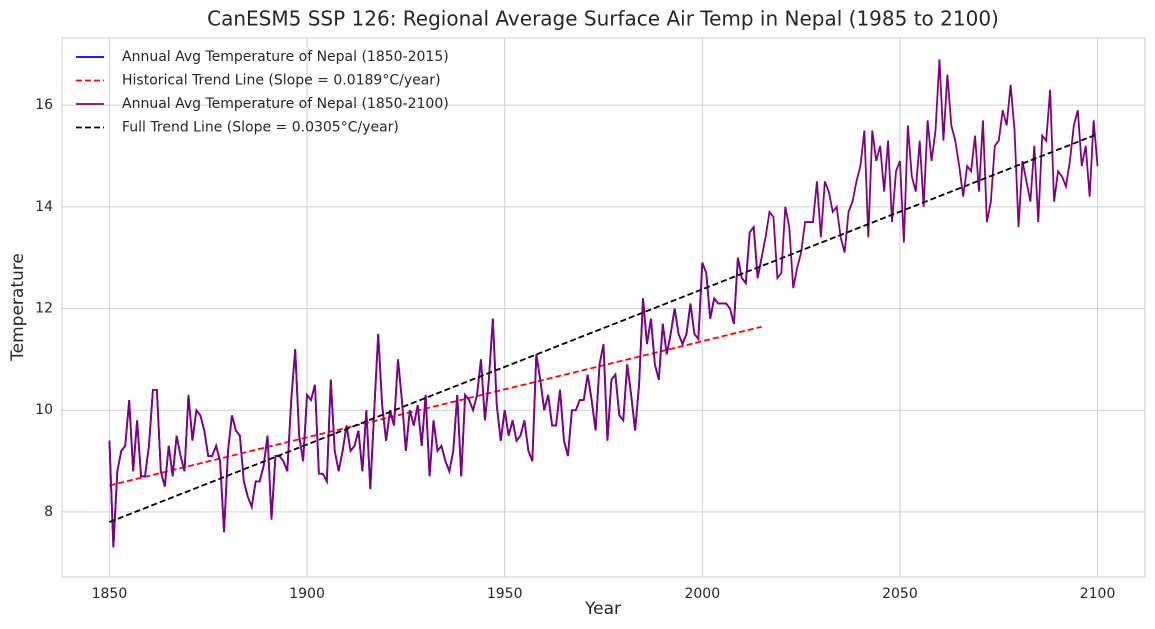 Image resolution: width=1155 pixels, height=629 pixels. Describe the element at coordinates (1098, 594) in the screenshot. I see `x-tick-label: 2100` at that location.